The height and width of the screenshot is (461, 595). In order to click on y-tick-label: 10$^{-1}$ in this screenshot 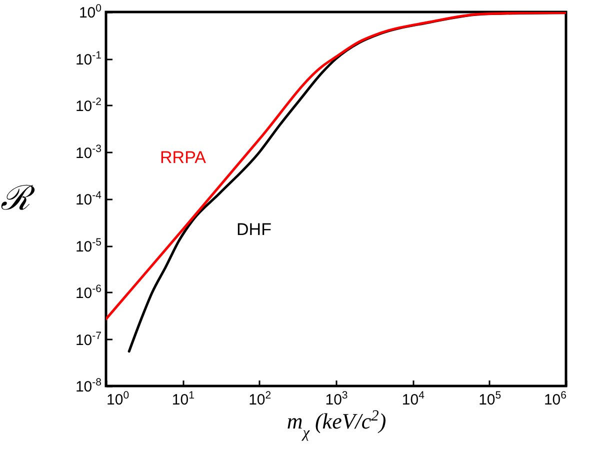, I will do `click(88, 58)`.